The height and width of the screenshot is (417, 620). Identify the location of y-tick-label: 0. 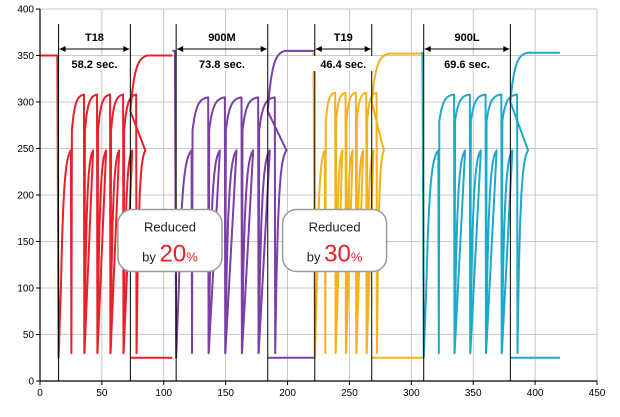
(31, 382).